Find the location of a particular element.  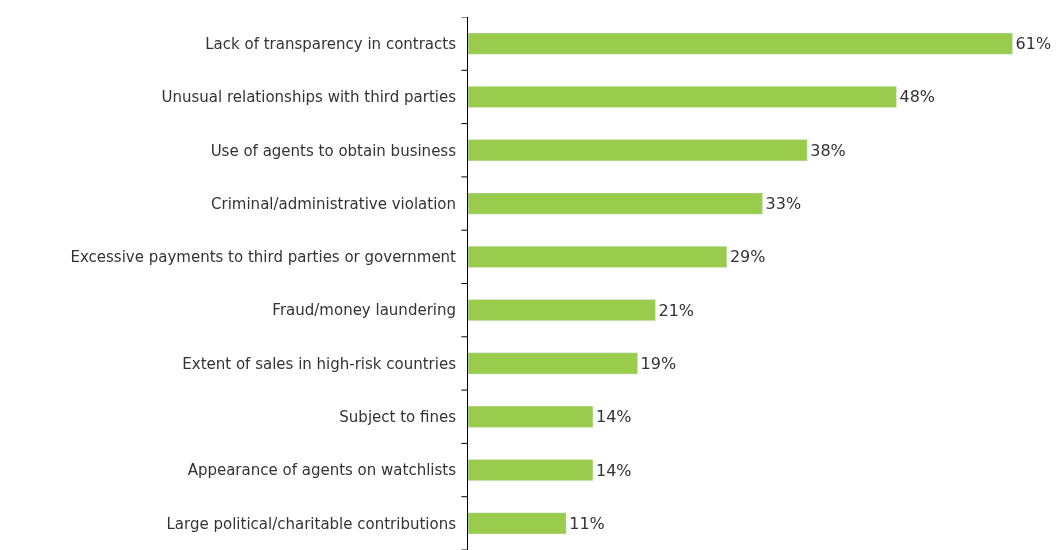

data-label: 61% is located at coordinates (1033, 44).